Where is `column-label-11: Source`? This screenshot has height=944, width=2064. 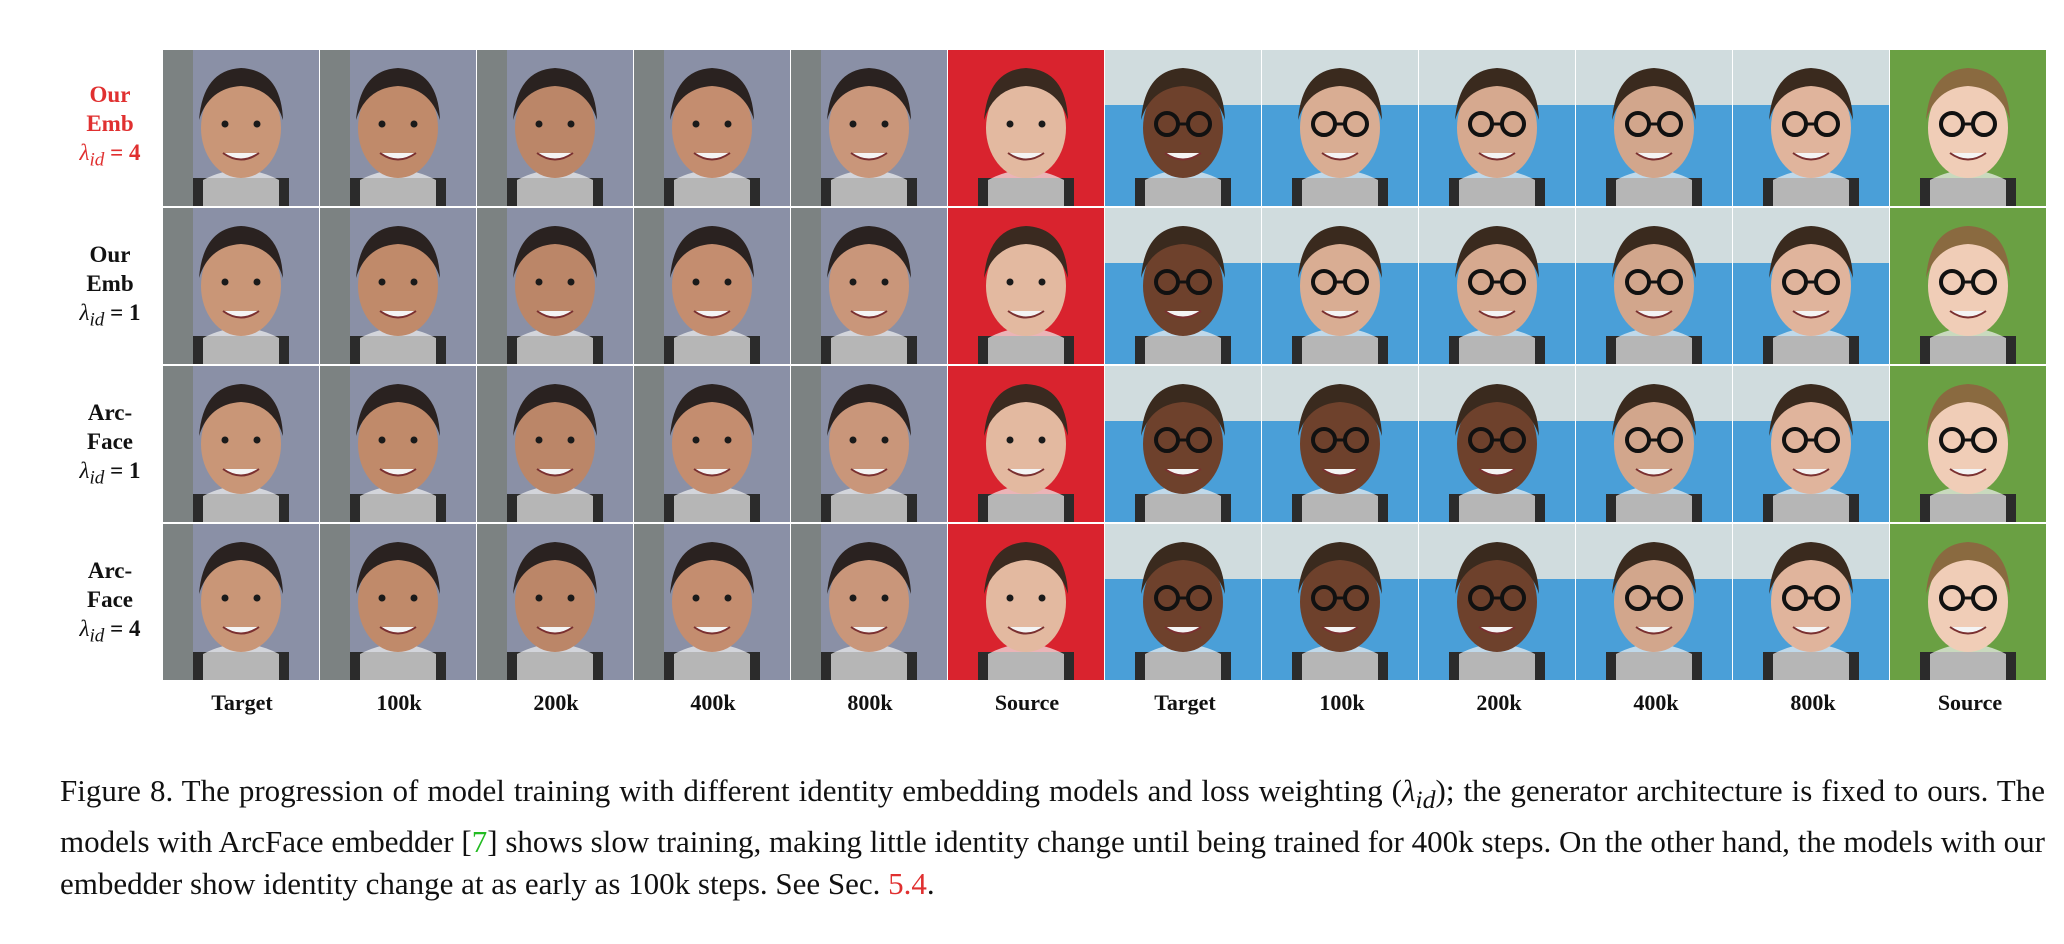
column-label-11: Source is located at coordinates (1970, 702).